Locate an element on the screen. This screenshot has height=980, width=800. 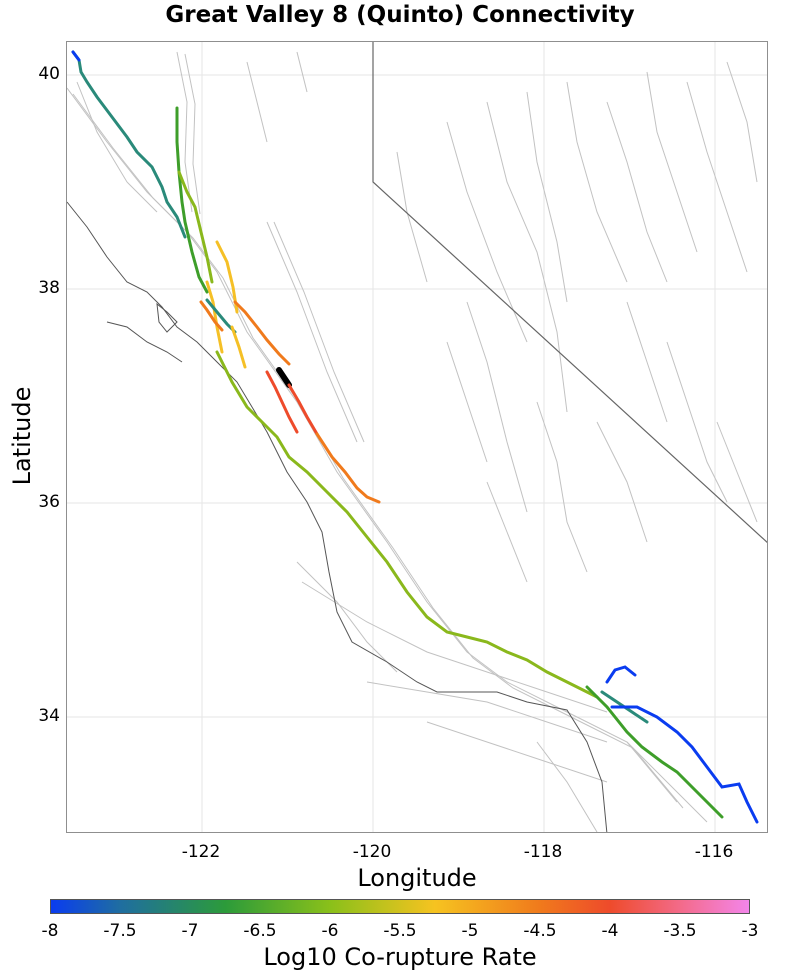
y-tick-40: 40 is located at coordinates (49, 74).